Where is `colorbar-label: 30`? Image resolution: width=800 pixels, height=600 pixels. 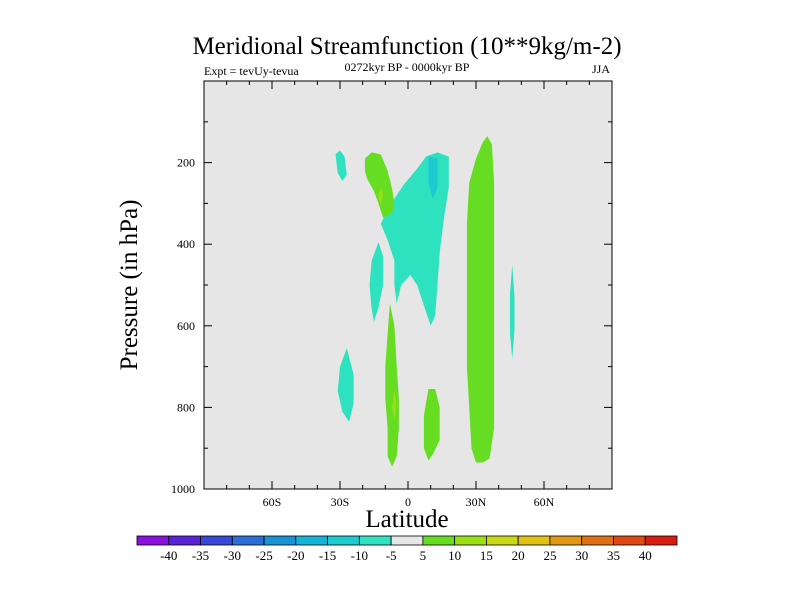
colorbar-label: 30 is located at coordinates (581, 555).